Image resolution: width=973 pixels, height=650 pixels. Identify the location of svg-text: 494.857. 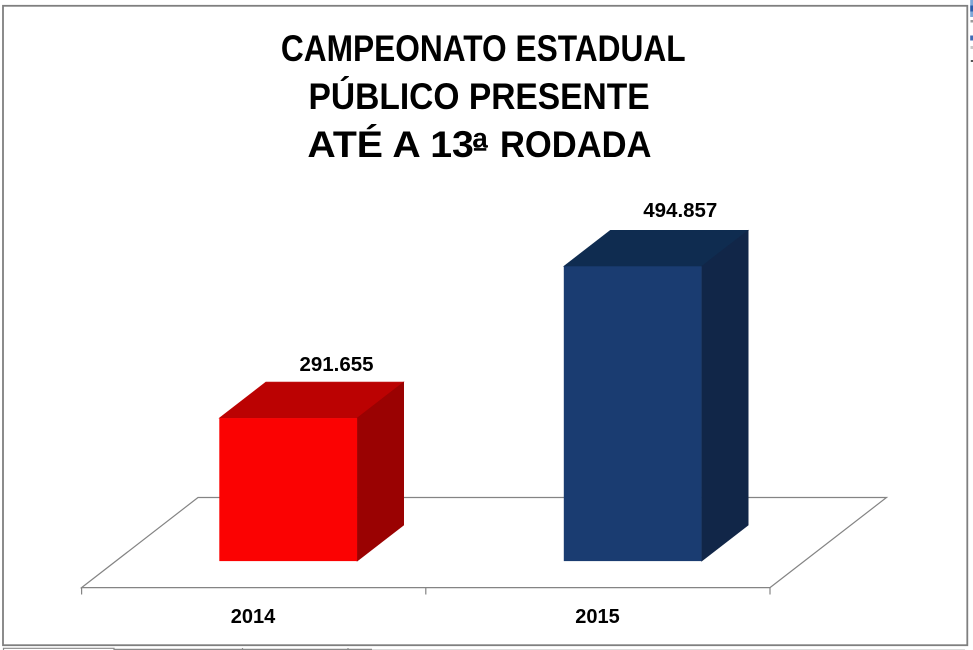
(680, 210).